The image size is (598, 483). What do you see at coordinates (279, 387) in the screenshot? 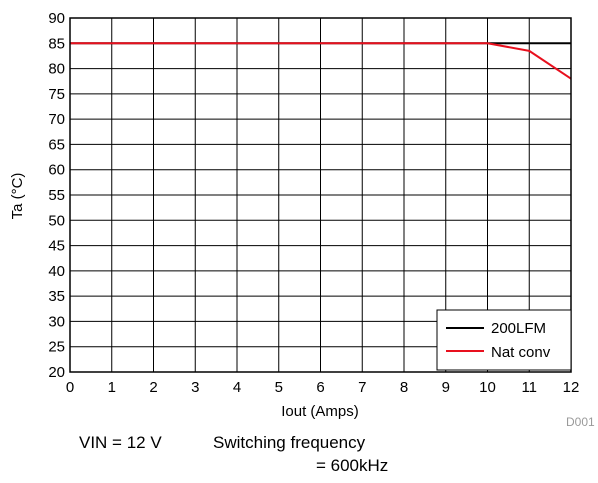
I see `x-tick-label: 5` at bounding box center [279, 387].